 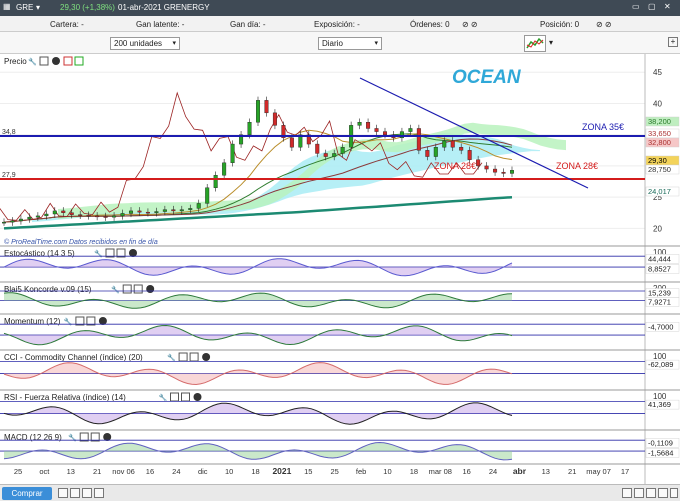 I want to click on units-select: 200 unidades ▾, so click(x=145, y=43).